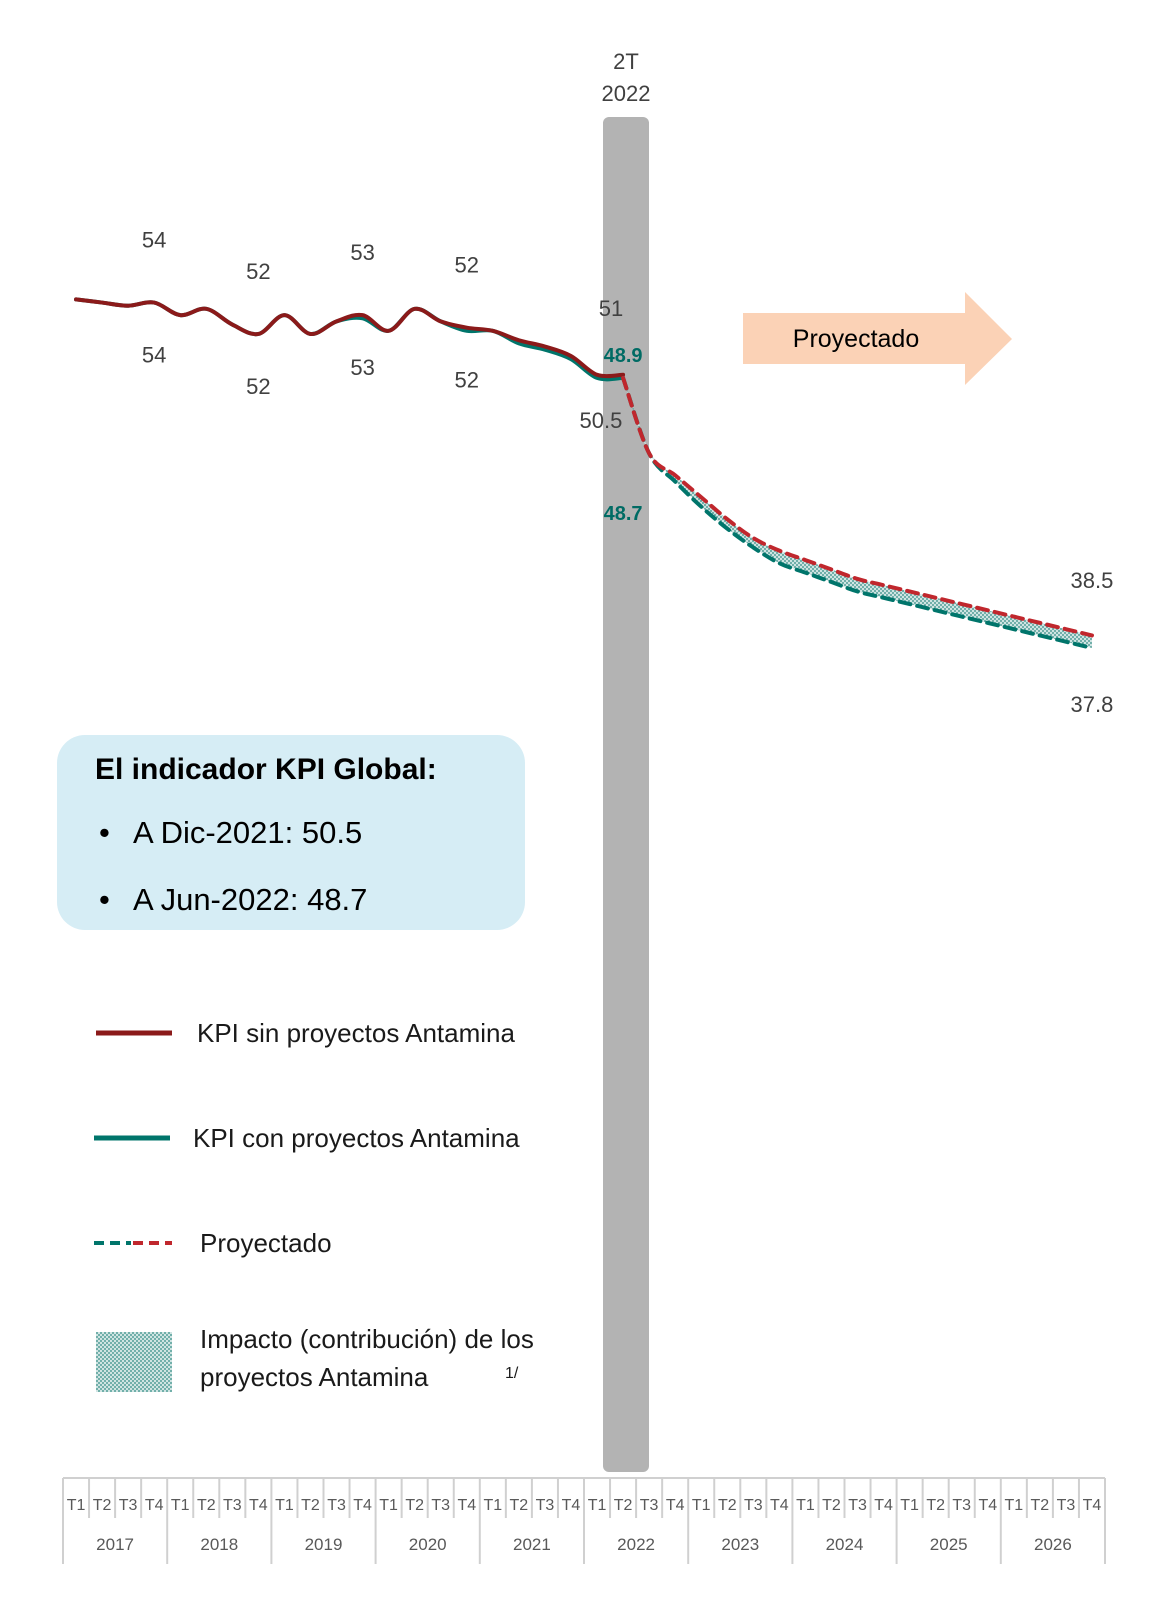  I want to click on tick-quarter-2026-t2: T2, so click(1040, 1505).